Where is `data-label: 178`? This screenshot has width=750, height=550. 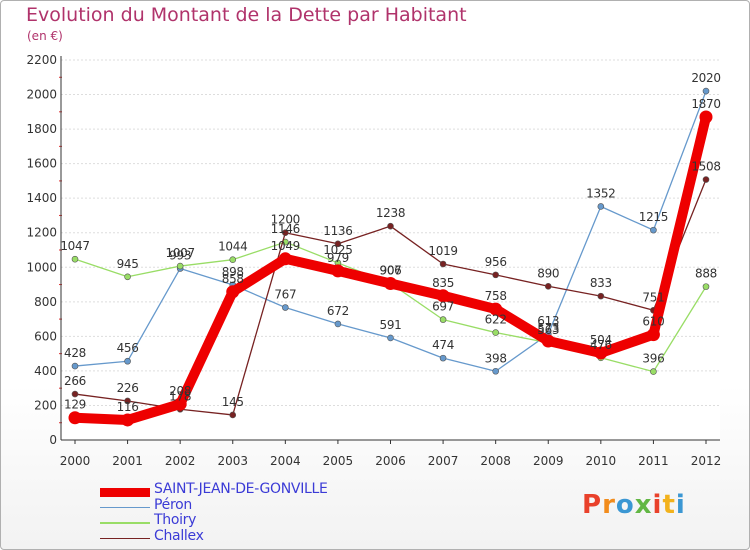
data-label: 178 is located at coordinates (180, 396).